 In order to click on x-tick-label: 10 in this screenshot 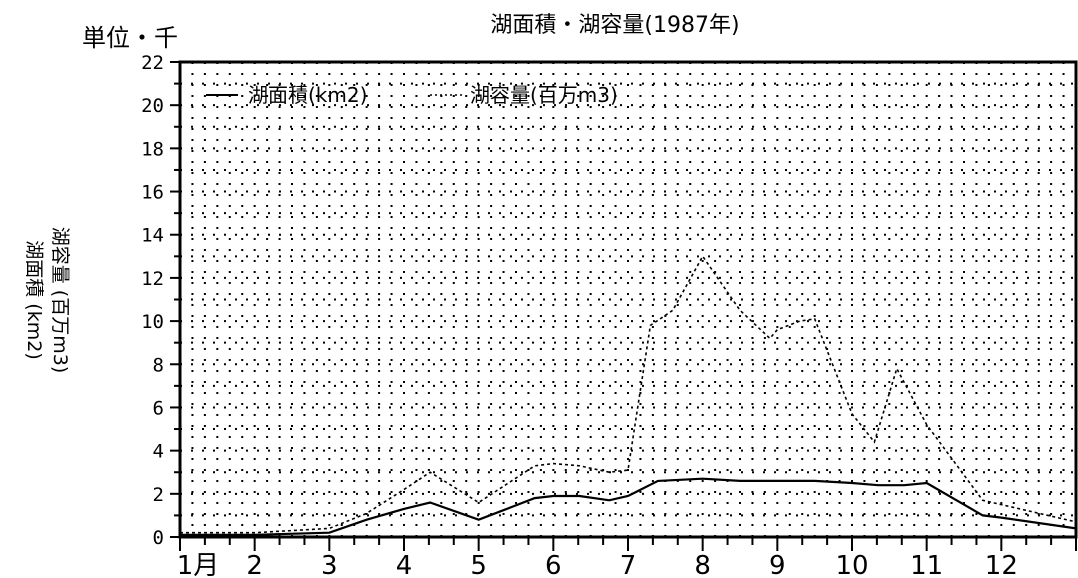, I will do `click(851, 564)`.